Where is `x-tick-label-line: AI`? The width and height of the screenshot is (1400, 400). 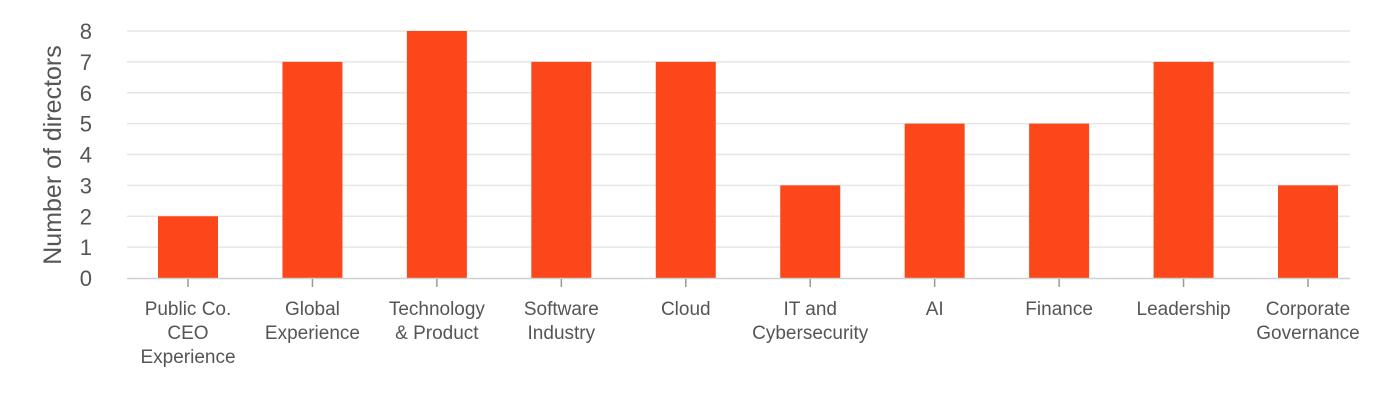
x-tick-label-line: AI is located at coordinates (935, 309).